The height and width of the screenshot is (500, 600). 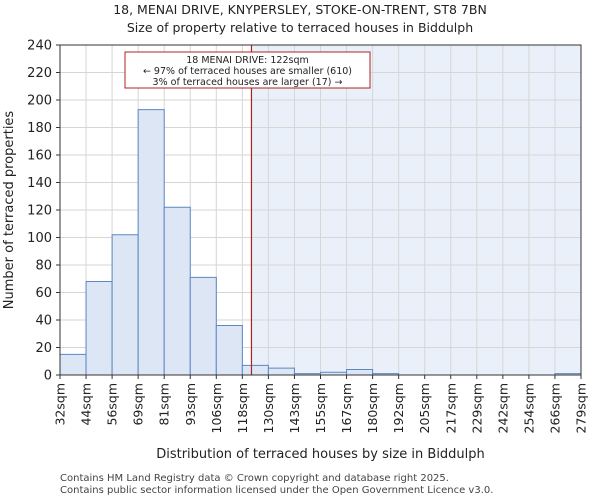 I want to click on y-tick-label: 60, so click(x=43, y=293).